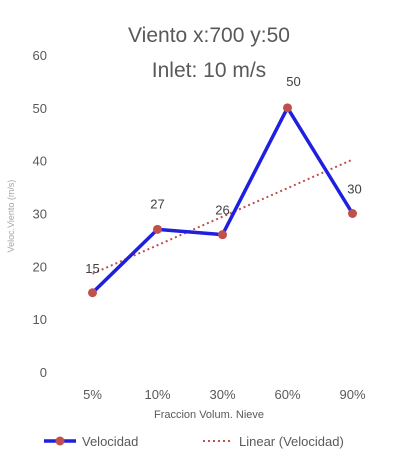 The image size is (416, 465). I want to click on chart-title-line1: Viento x:700 y:50, so click(209, 35).